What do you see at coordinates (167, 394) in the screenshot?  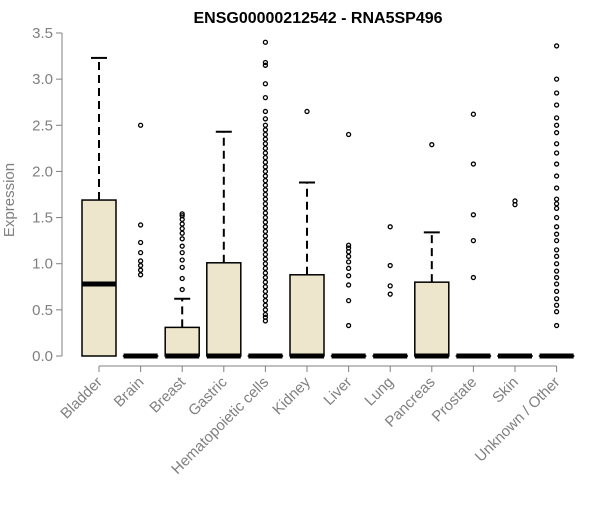 I see `x-tick-label: Breast` at bounding box center [167, 394].